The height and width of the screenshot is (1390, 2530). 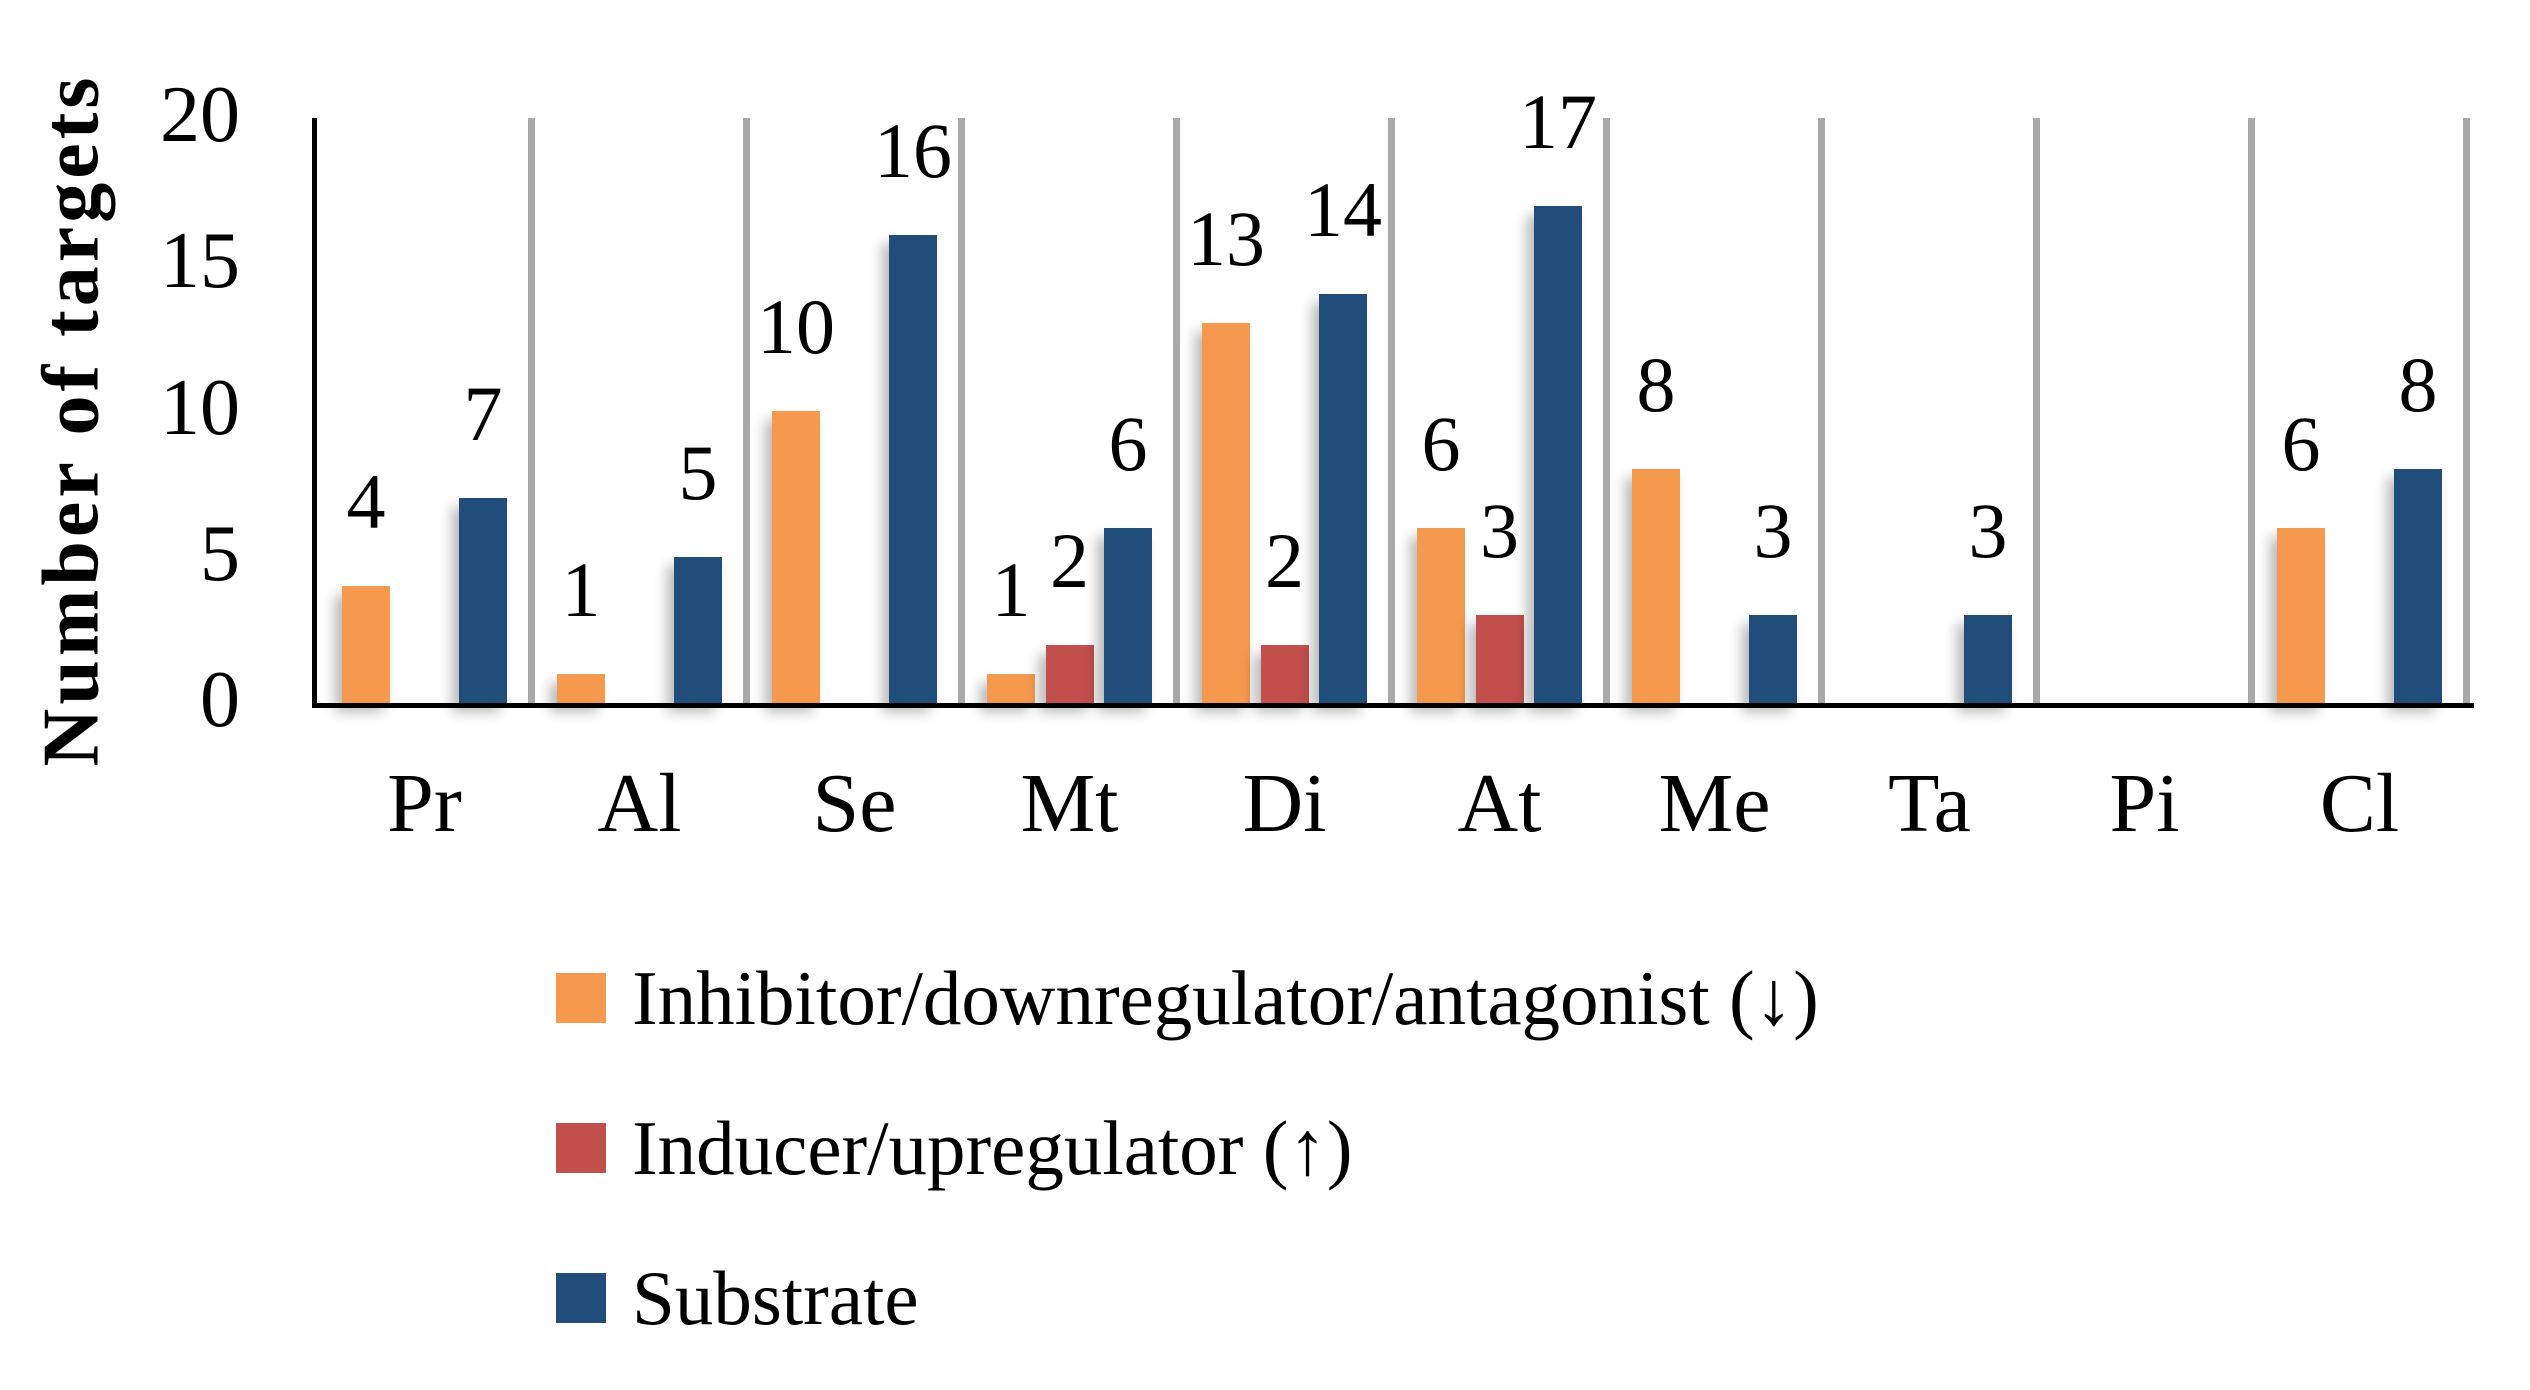 I want to click on bar-value-label: 13, so click(x=1226, y=238).